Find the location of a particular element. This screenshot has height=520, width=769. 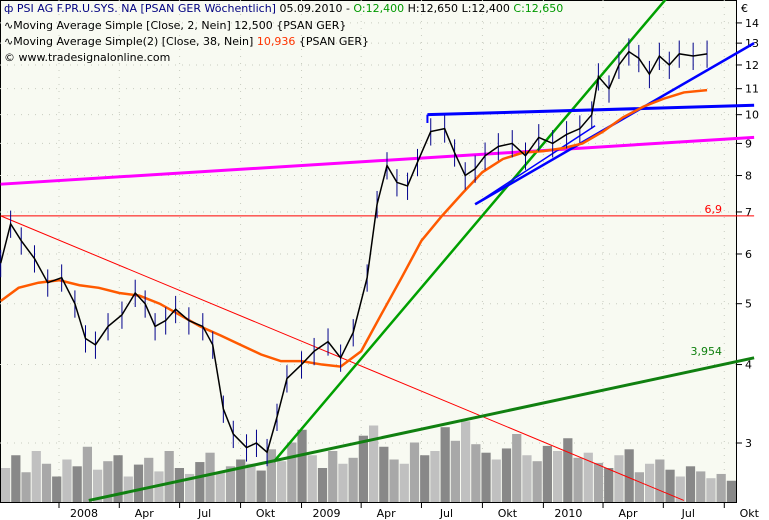

trend-line-label: 3,954 is located at coordinates (707, 351).